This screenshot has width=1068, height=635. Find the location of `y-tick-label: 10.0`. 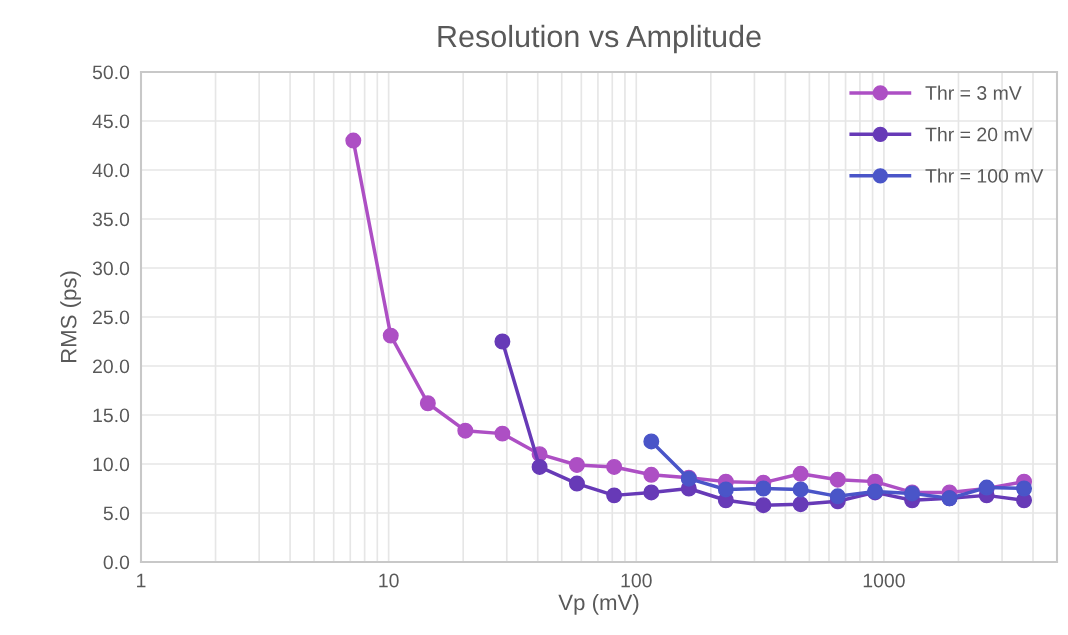

y-tick-label: 10.0 is located at coordinates (111, 464).